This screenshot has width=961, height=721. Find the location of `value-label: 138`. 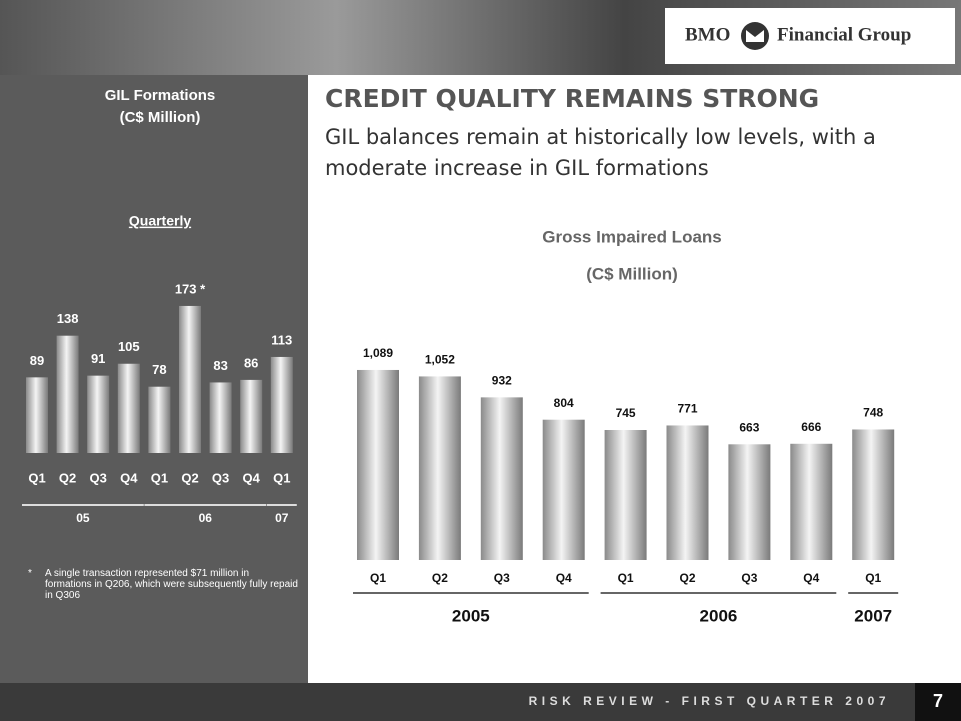

value-label: 138 is located at coordinates (68, 318).